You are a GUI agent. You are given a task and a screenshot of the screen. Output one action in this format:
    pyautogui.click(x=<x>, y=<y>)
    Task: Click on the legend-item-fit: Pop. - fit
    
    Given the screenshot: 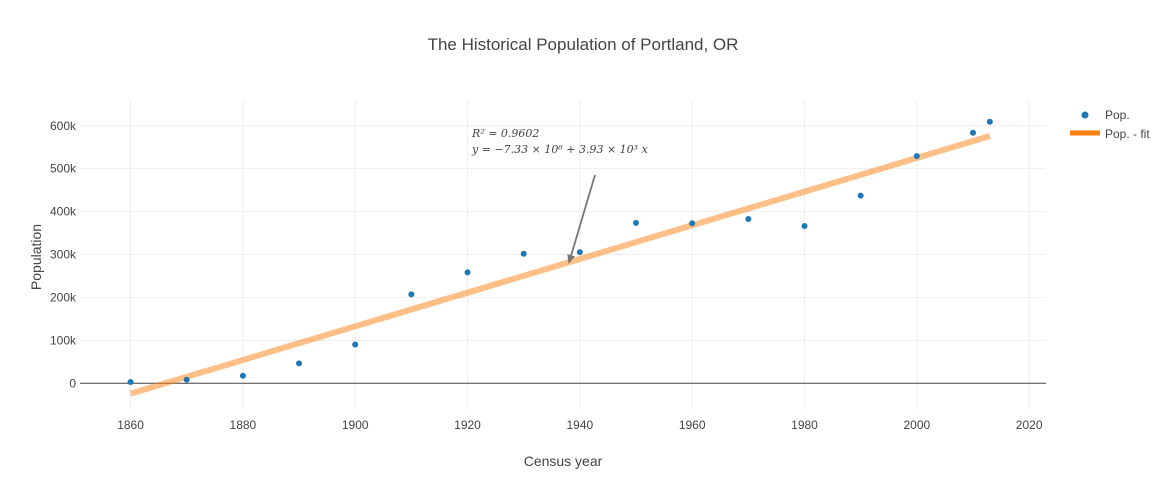 What is the action you would take?
    pyautogui.click(x=1110, y=134)
    